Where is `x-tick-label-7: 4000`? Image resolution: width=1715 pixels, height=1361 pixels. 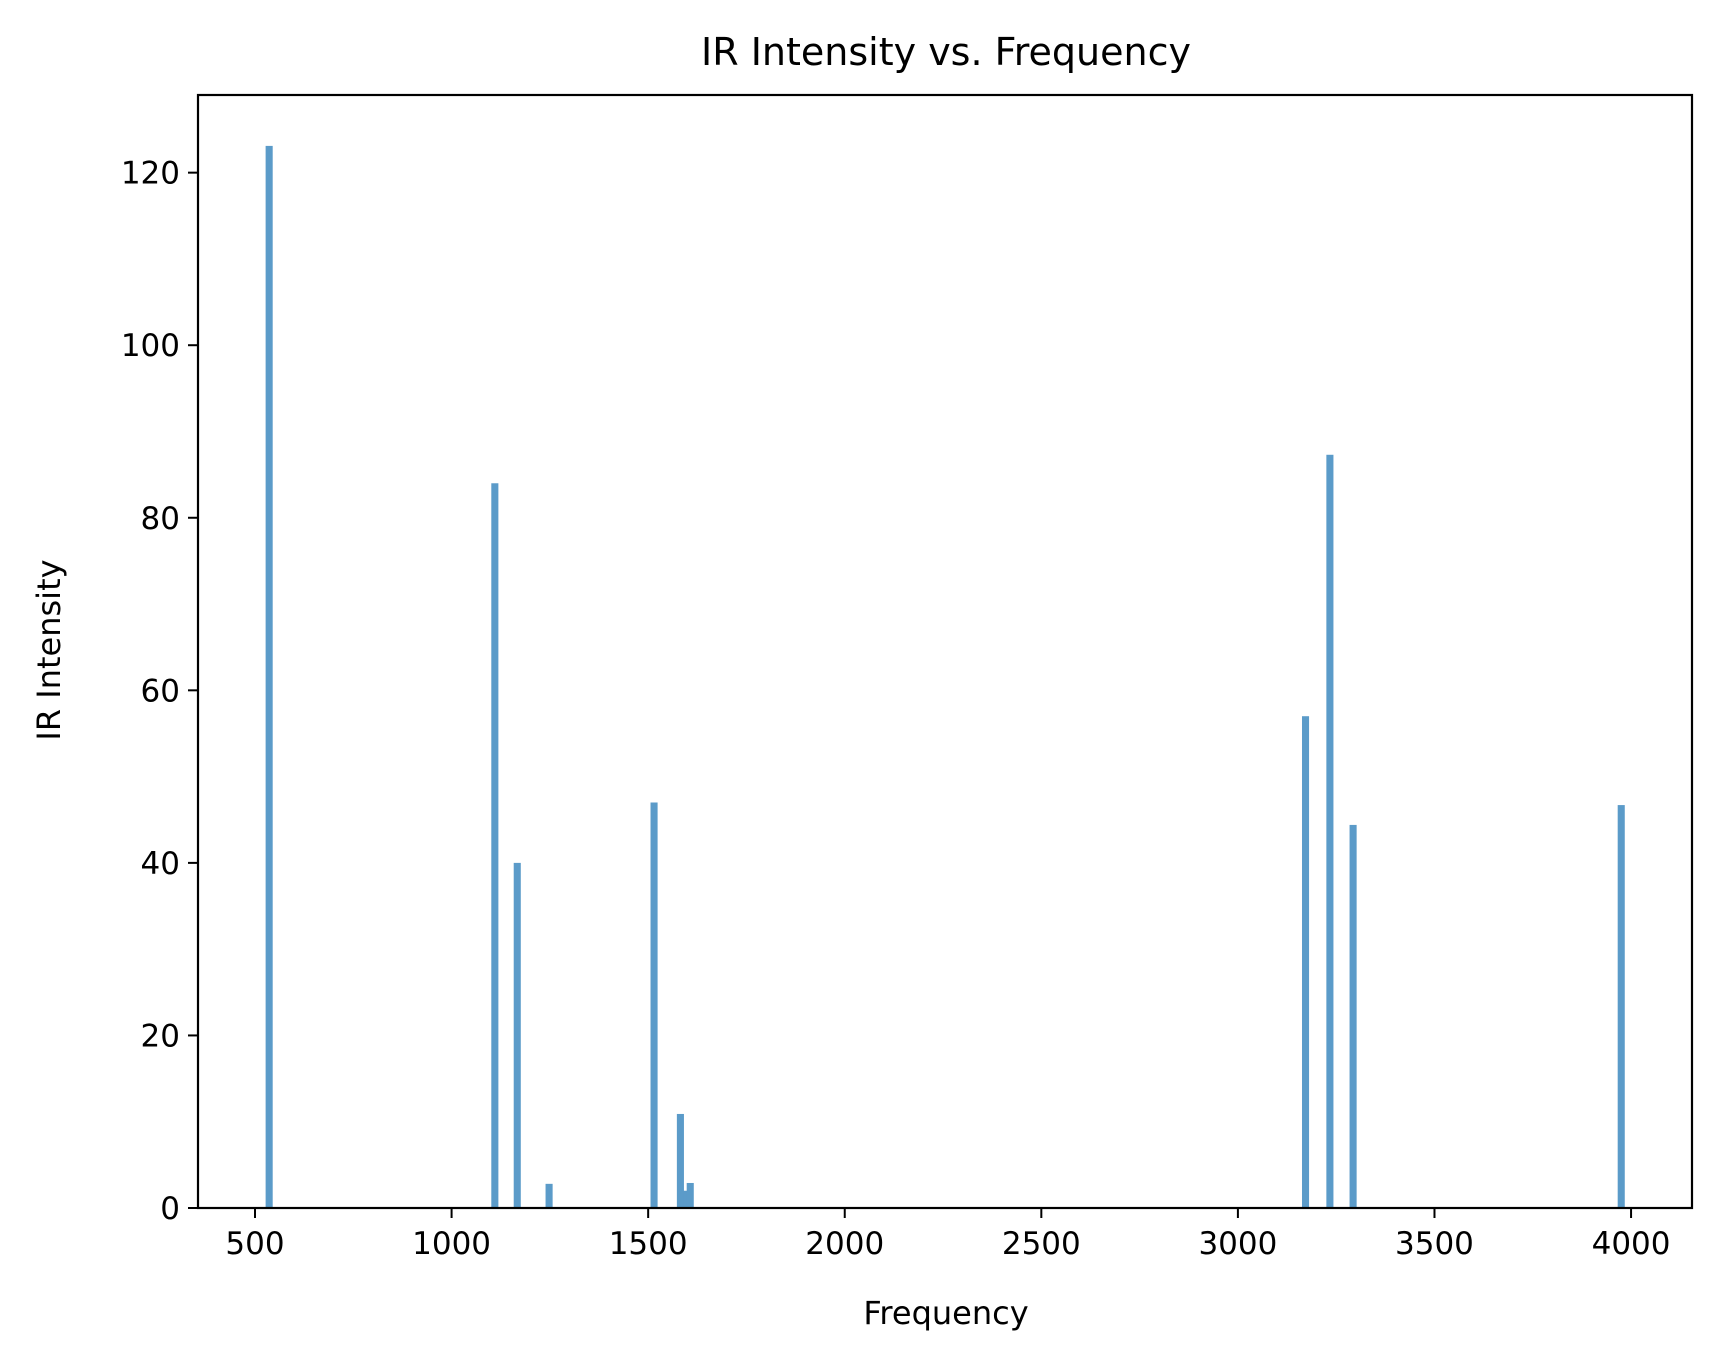
x-tick-label-7: 4000 is located at coordinates (1631, 1244).